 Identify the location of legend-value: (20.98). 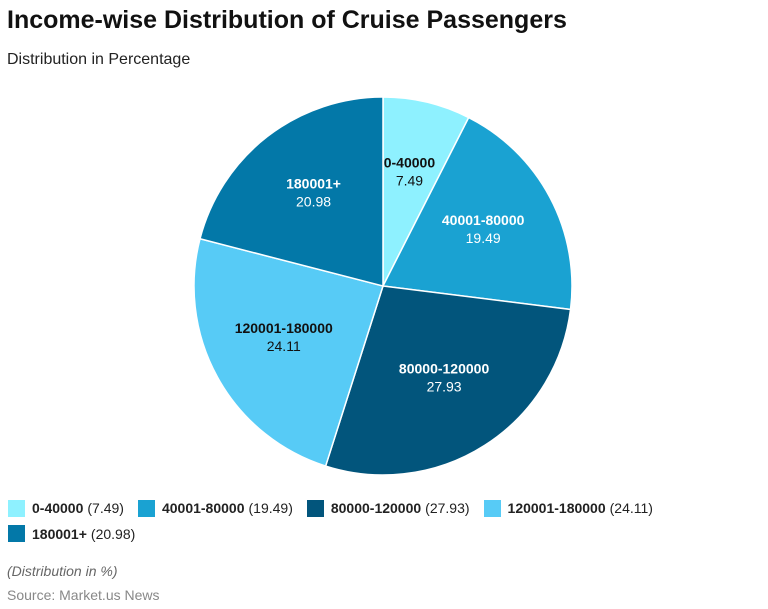
(113, 533).